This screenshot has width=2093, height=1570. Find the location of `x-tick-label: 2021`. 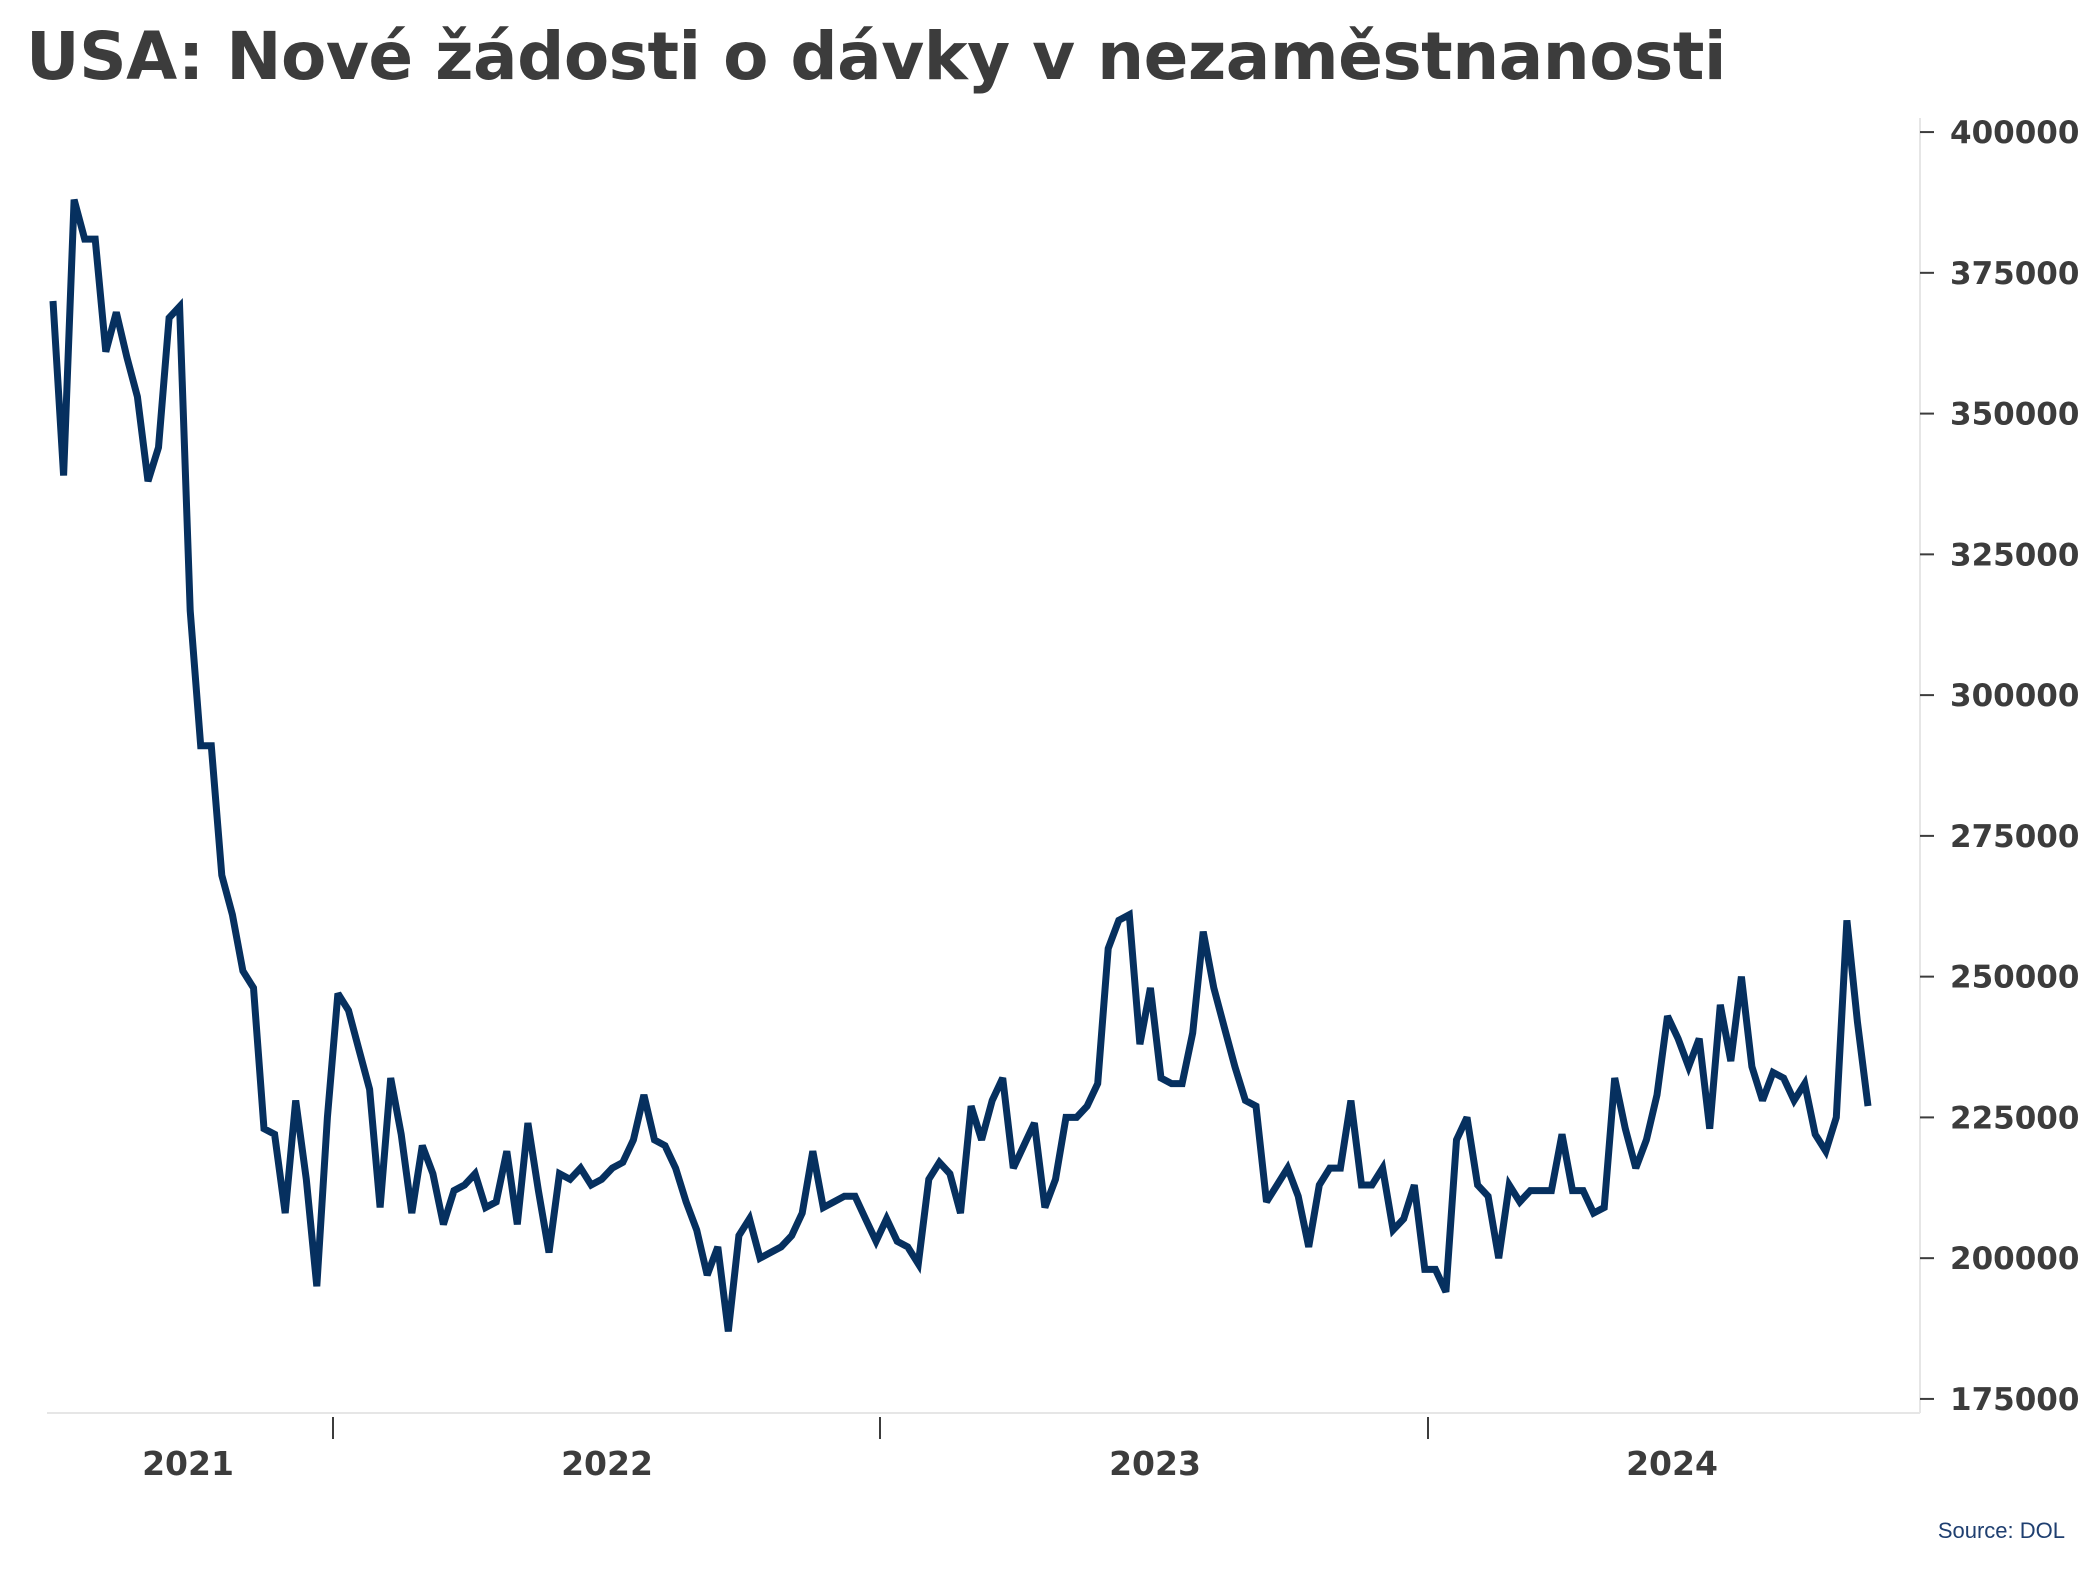

x-tick-label: 2021 is located at coordinates (188, 1463).